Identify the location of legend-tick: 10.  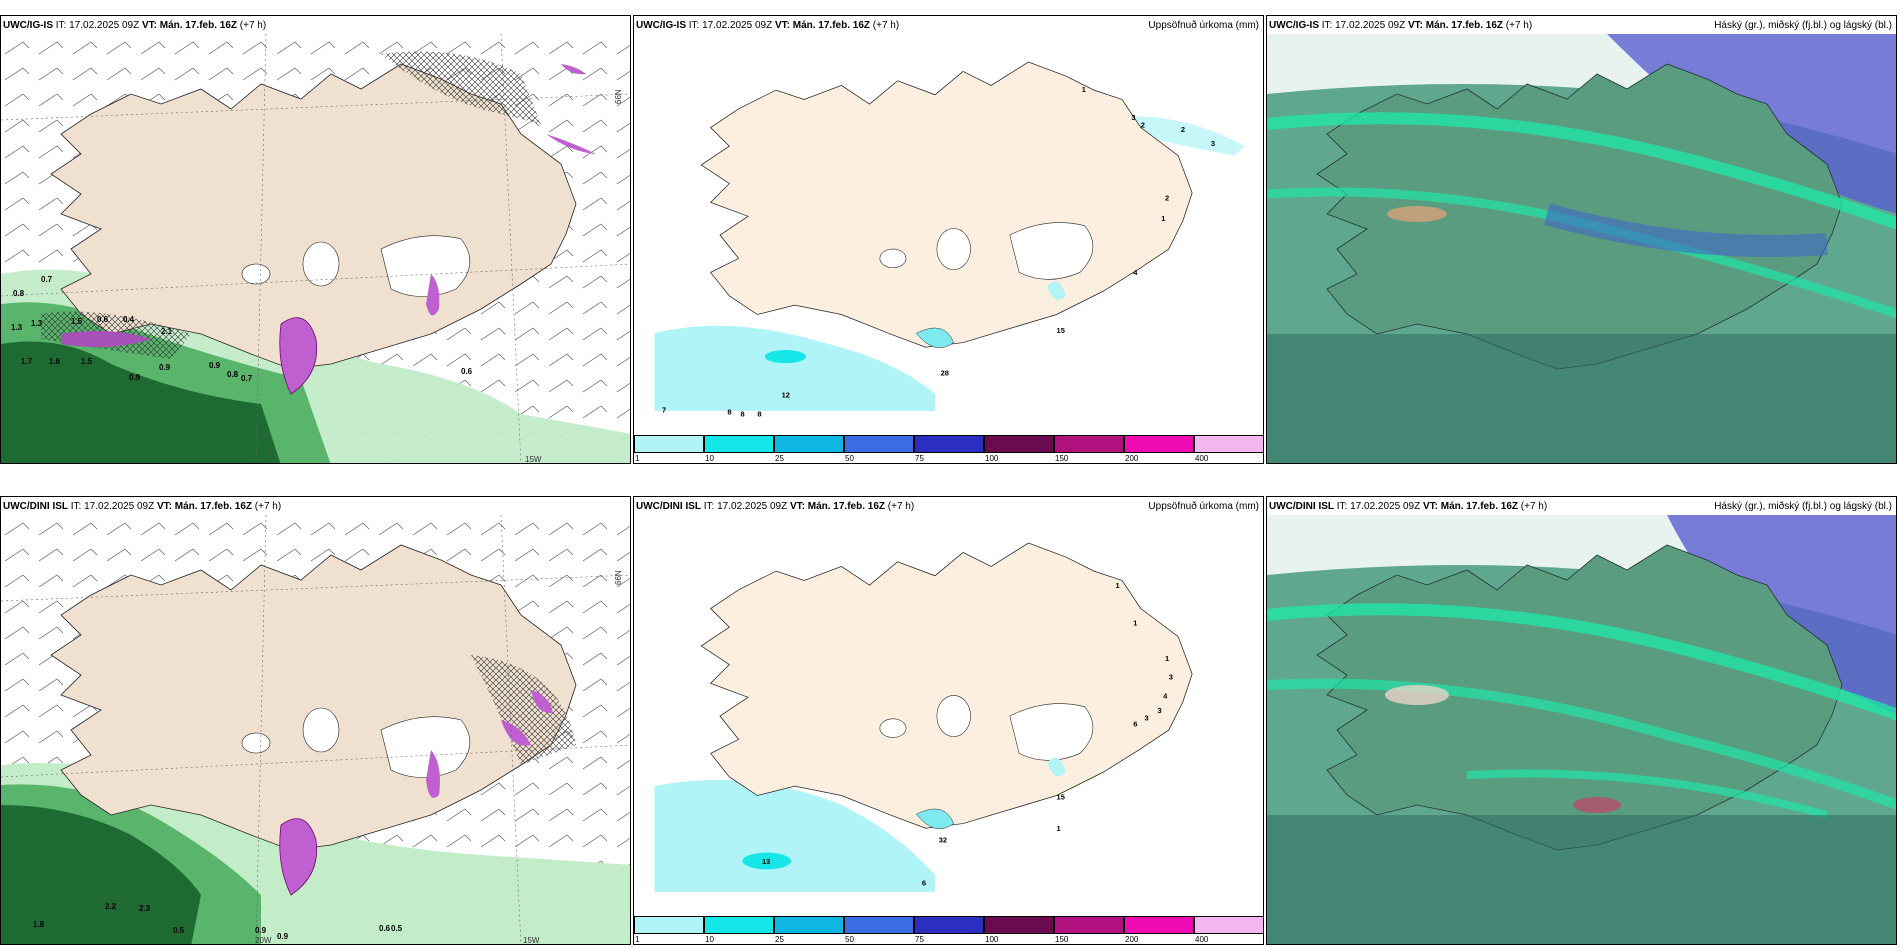
(709, 458).